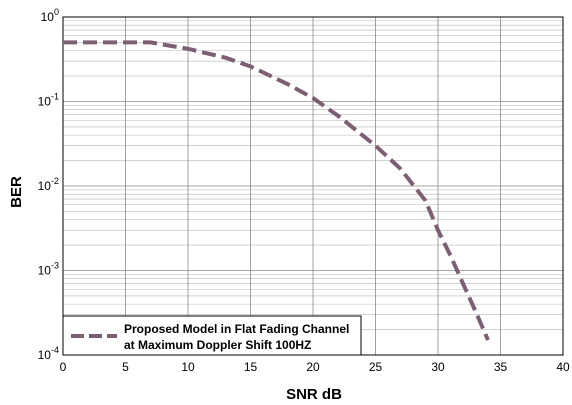  I want to click on y-tick-label: 10⁻², so click(48, 184).